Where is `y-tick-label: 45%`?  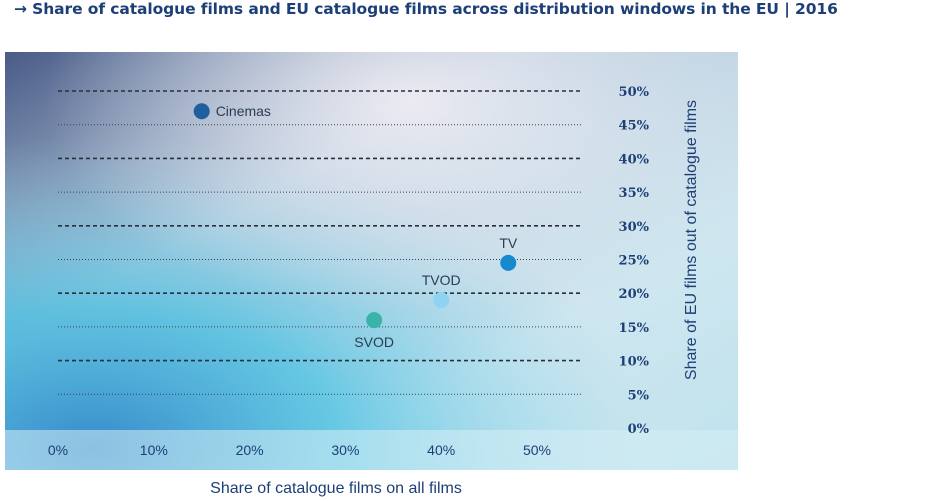 y-tick-label: 45% is located at coordinates (634, 126).